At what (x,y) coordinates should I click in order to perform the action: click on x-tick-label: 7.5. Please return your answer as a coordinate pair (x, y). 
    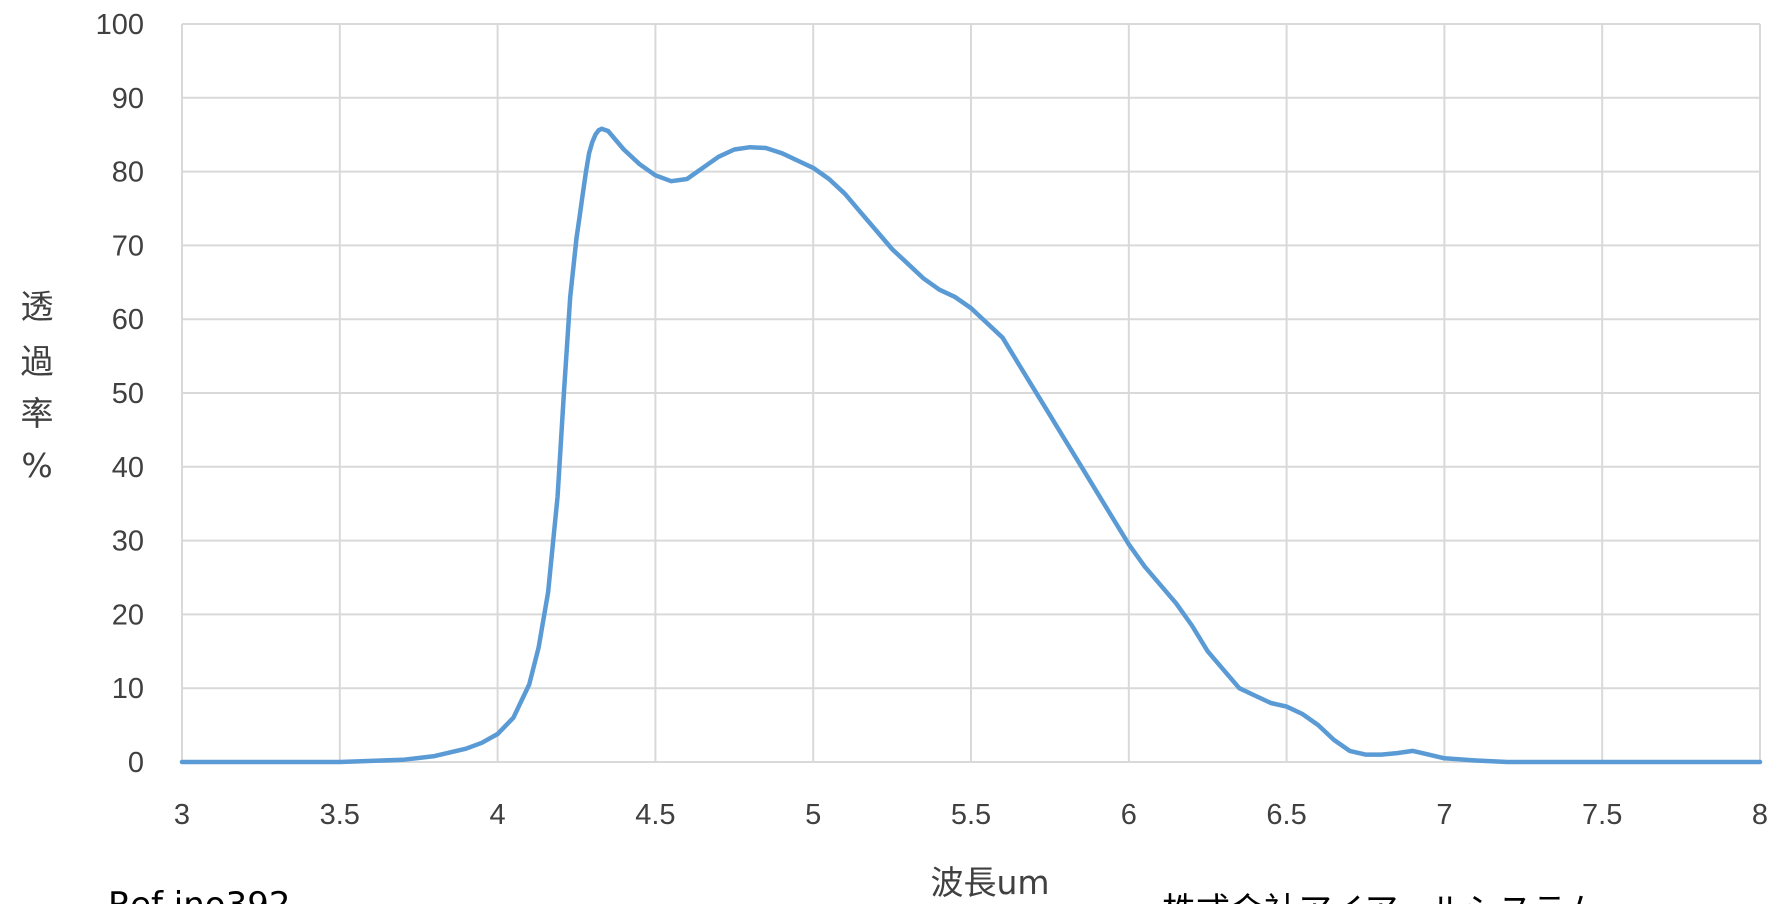
    Looking at the image, I should click on (1602, 815).